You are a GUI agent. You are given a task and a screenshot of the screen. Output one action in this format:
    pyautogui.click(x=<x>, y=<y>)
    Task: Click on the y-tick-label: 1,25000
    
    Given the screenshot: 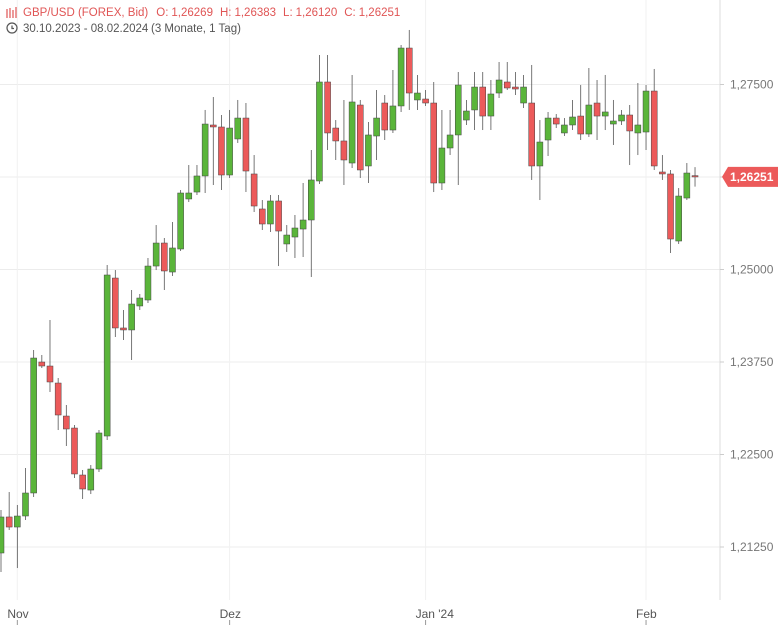 What is the action you would take?
    pyautogui.click(x=752, y=270)
    